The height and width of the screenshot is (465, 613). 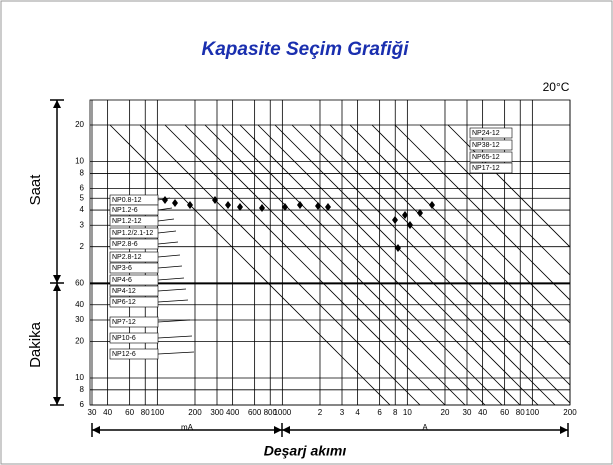 I want to click on x-tick-label: 3, so click(x=342, y=412).